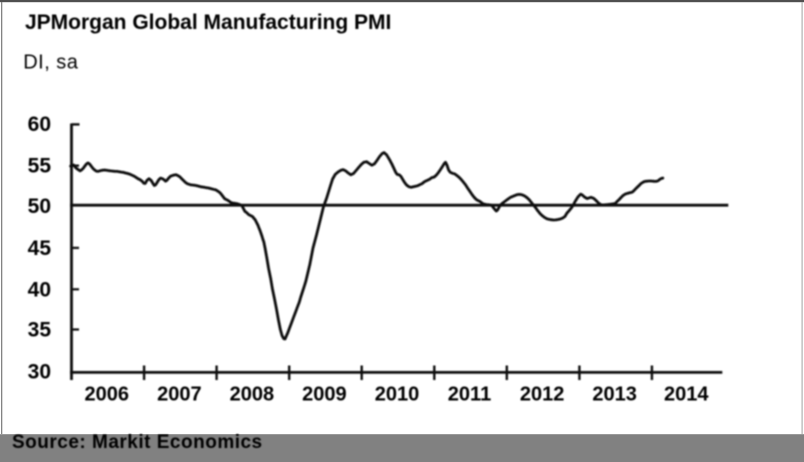 The height and width of the screenshot is (462, 804). I want to click on svg-text:JPMorgan Global Manufacturing: JPMorgan Global Manufacturing PMI, so click(208, 22).